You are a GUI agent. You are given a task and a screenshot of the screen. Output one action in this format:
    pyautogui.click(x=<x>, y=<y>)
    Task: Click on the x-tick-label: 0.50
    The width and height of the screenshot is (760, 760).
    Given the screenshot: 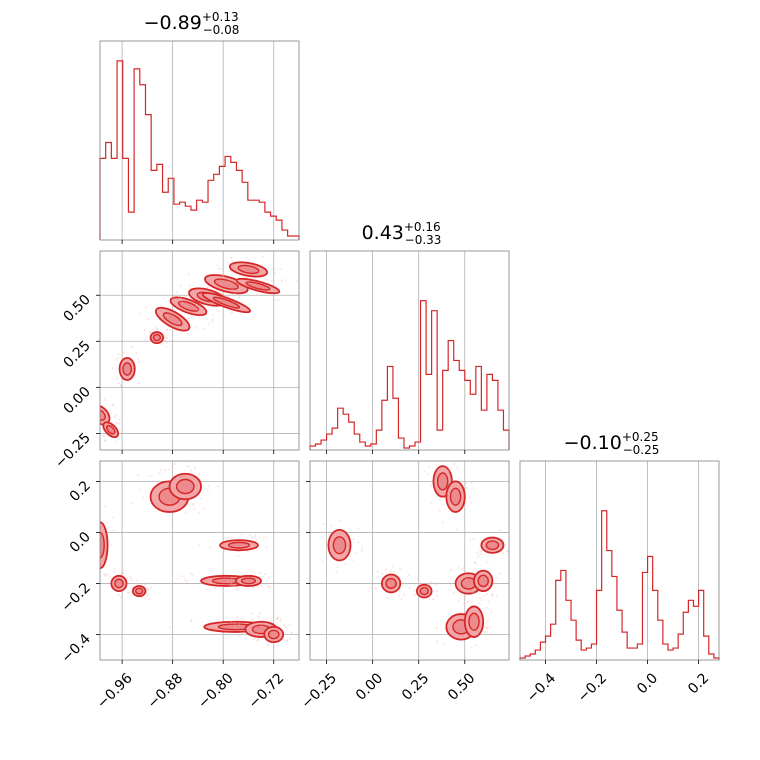 What is the action you would take?
    pyautogui.click(x=461, y=686)
    